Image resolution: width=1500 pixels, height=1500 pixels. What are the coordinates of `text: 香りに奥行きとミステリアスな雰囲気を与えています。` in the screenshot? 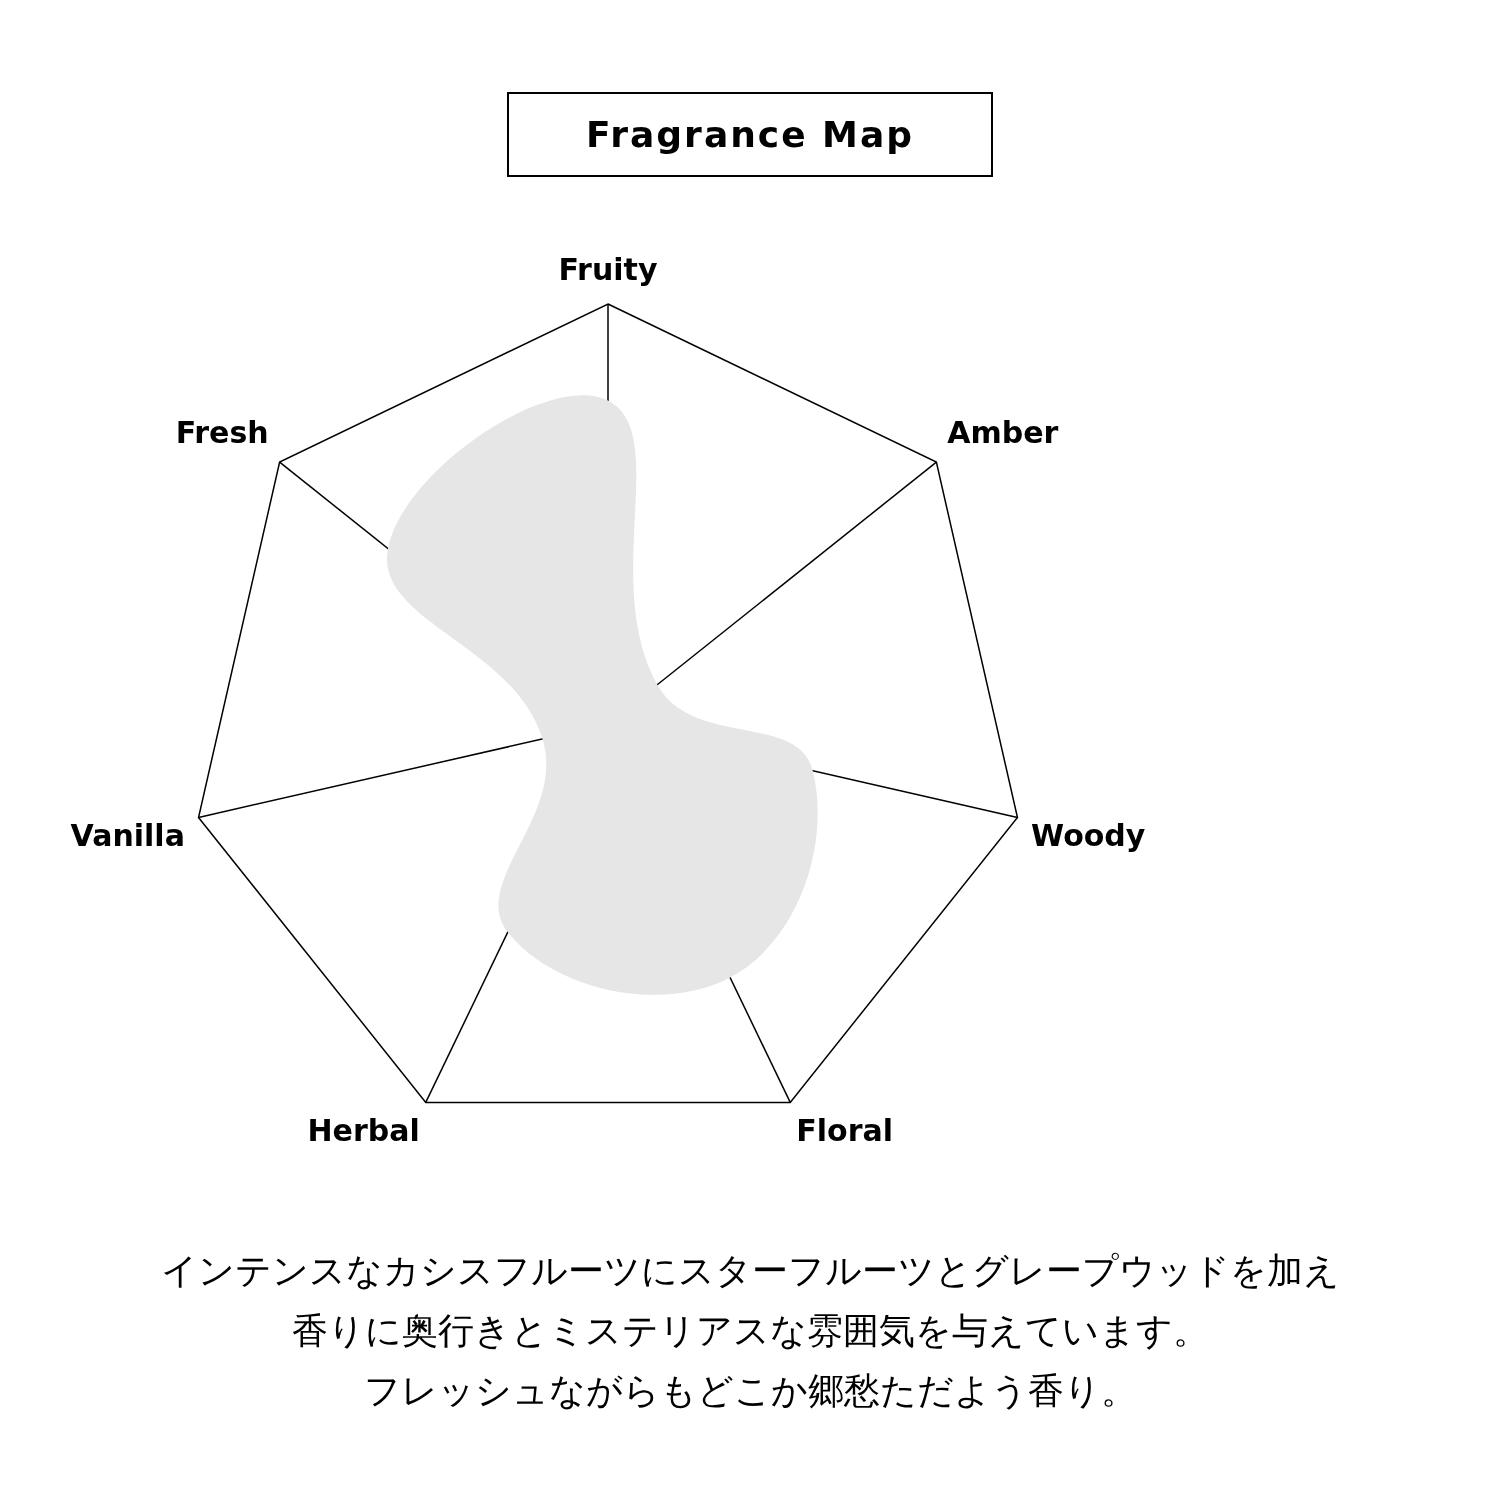 It's located at (750, 1331).